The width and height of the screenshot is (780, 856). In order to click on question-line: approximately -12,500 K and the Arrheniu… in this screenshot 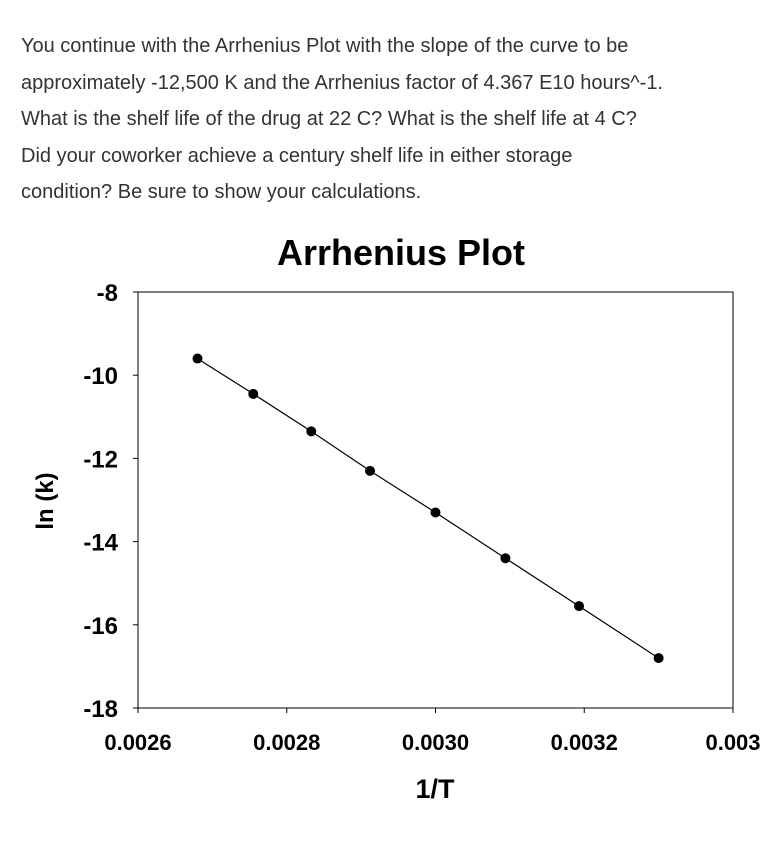, I will do `click(342, 82)`.